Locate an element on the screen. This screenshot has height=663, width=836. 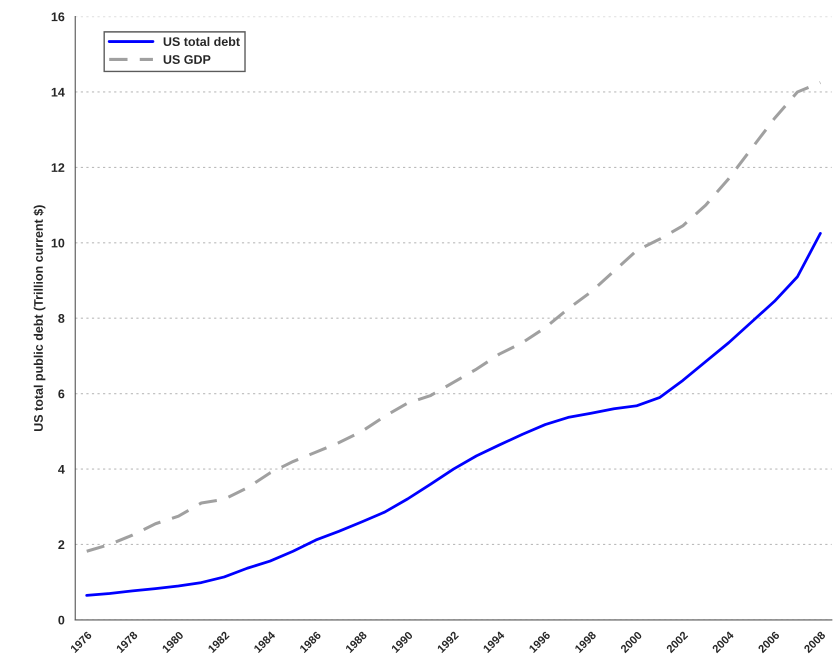
y-tick-label: 12 is located at coordinates (58, 167).